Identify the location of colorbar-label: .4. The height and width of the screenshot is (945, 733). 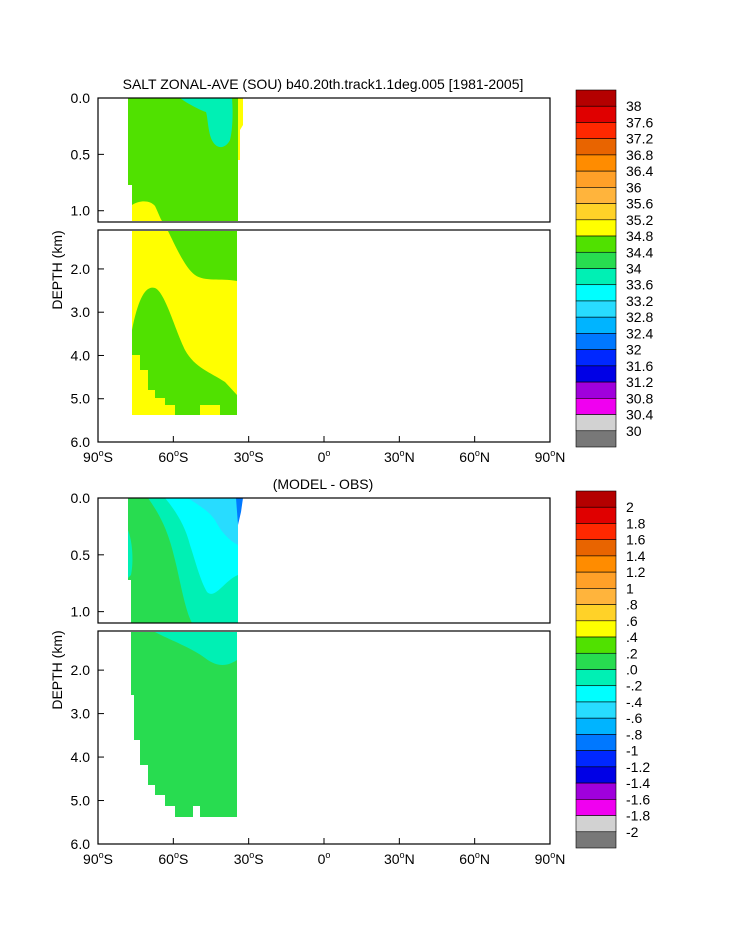
(632, 637).